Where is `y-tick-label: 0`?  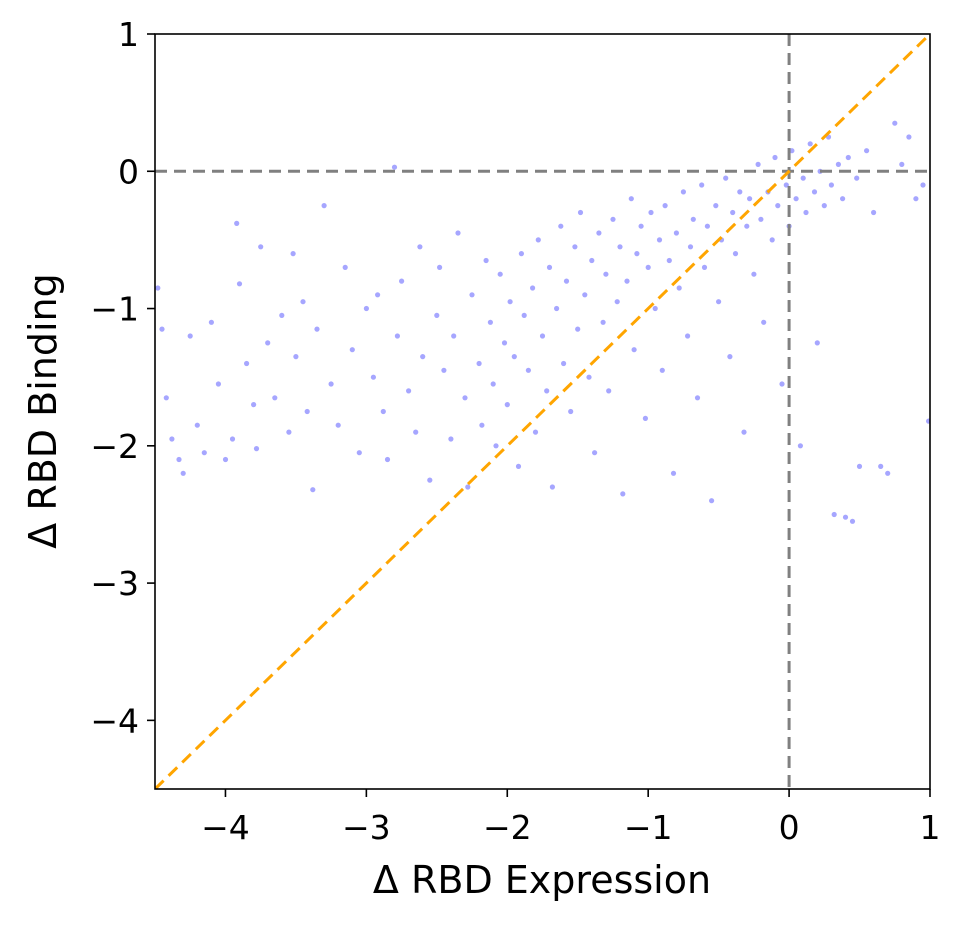
y-tick-label: 0 is located at coordinates (128, 171).